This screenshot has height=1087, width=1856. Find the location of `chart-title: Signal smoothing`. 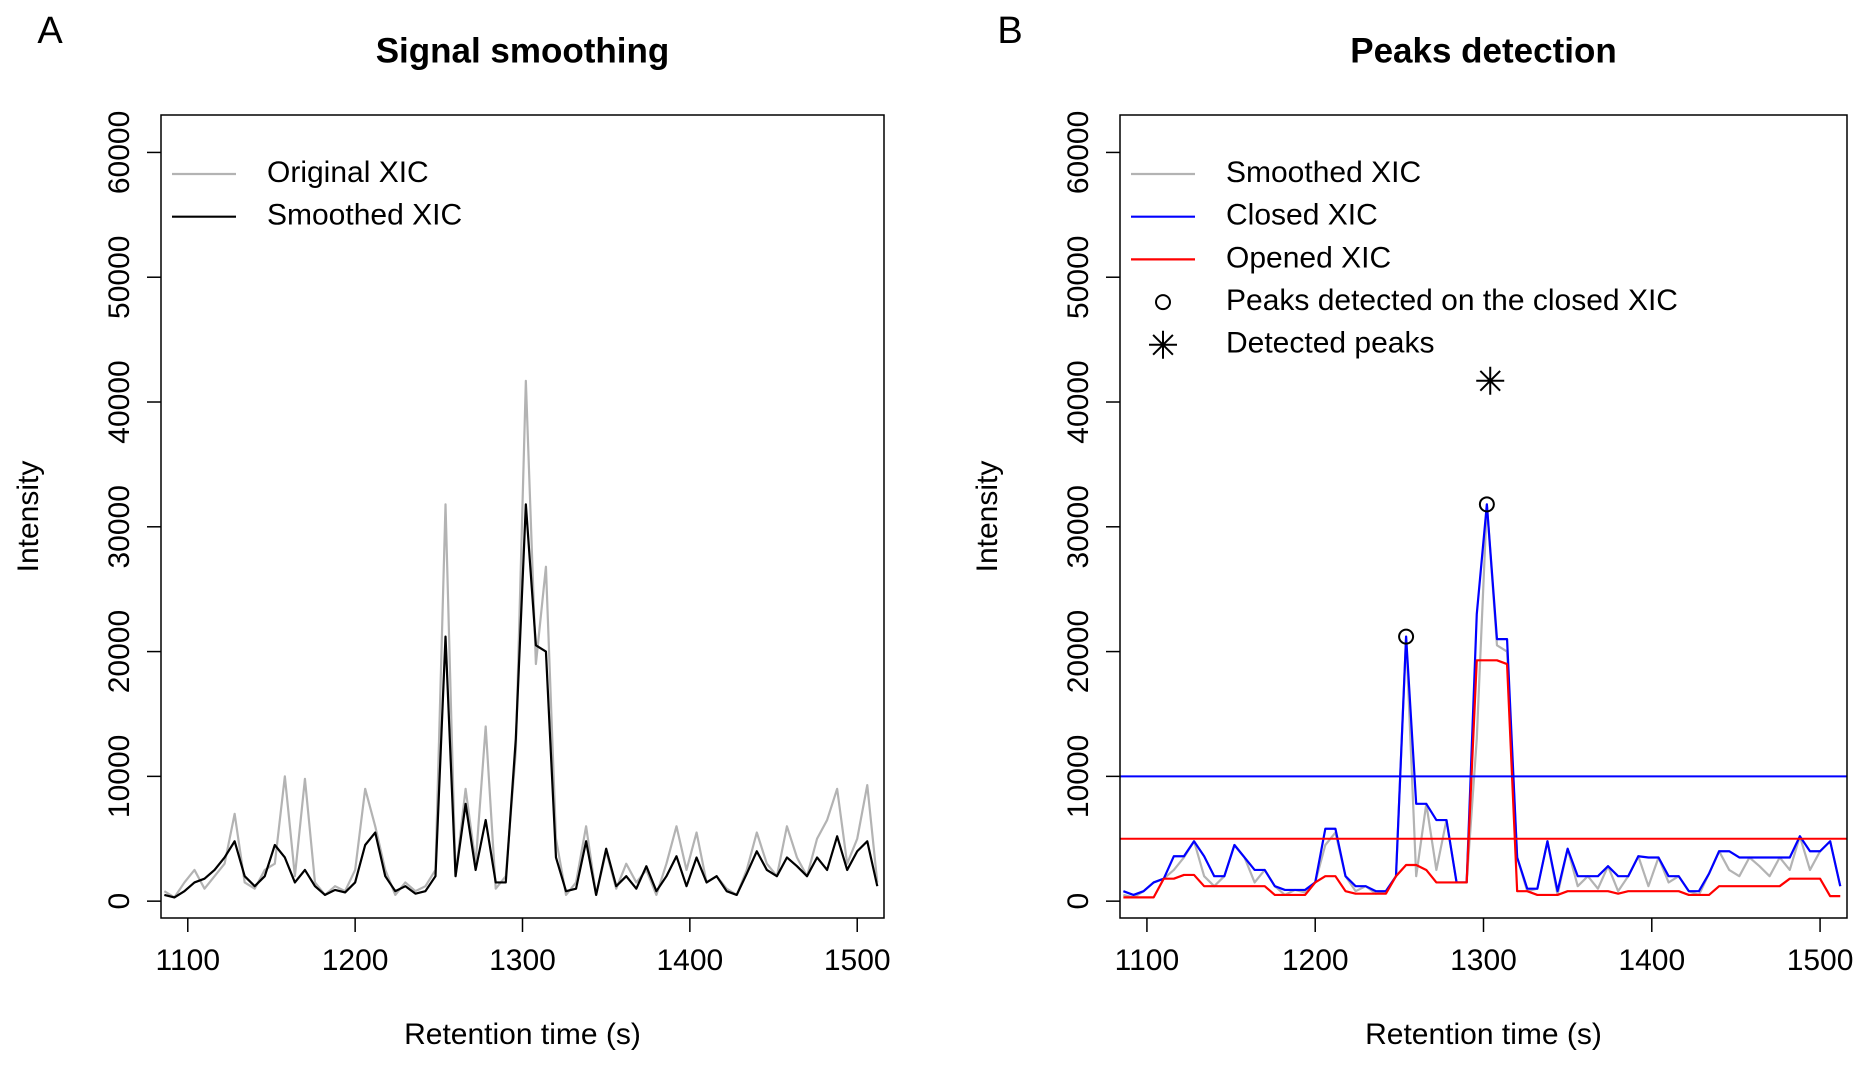

chart-title: Signal smoothing is located at coordinates (523, 50).